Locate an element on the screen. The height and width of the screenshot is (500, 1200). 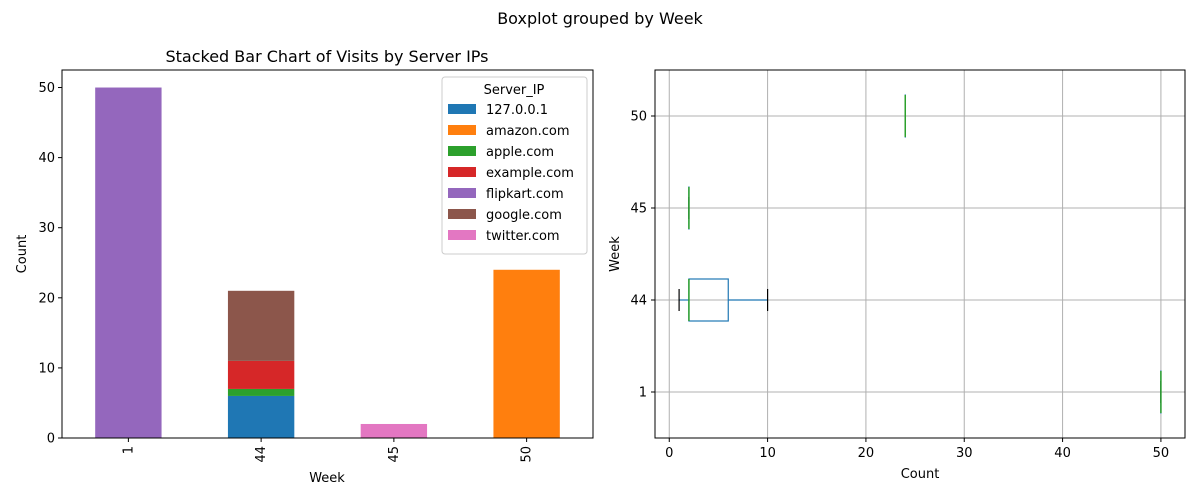
box-y-tick-label: 45 is located at coordinates (638, 209).